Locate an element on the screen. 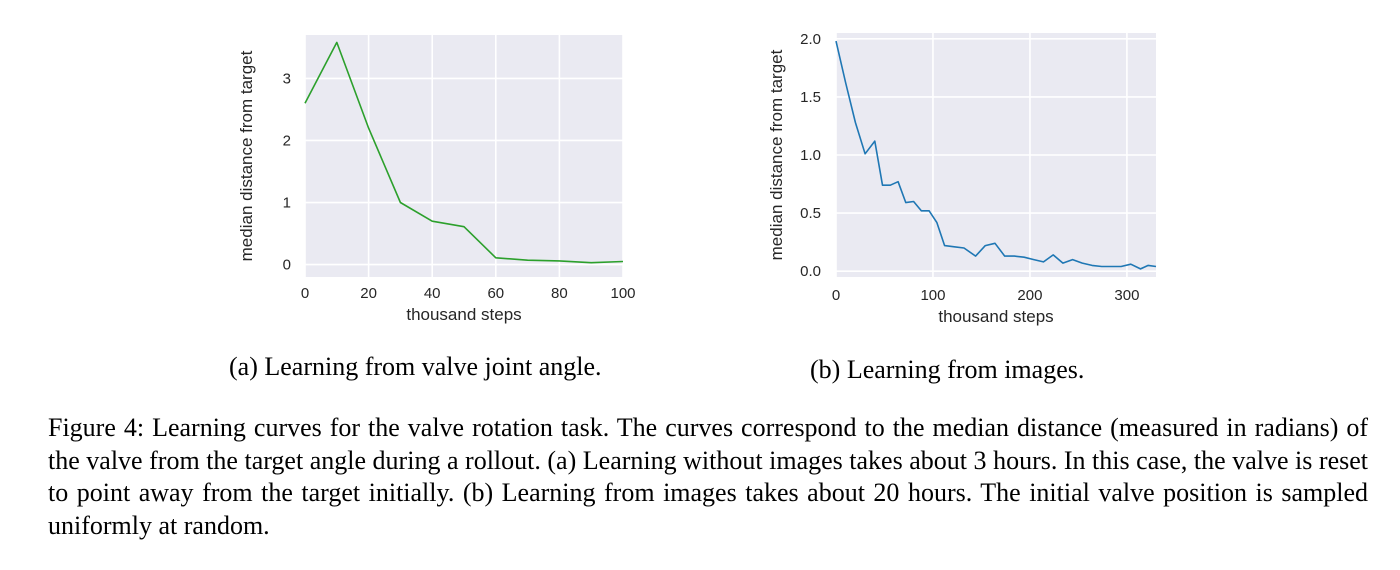 Image resolution: width=1400 pixels, height=570 pixels. x-tick-label: 300 is located at coordinates (1126, 295).